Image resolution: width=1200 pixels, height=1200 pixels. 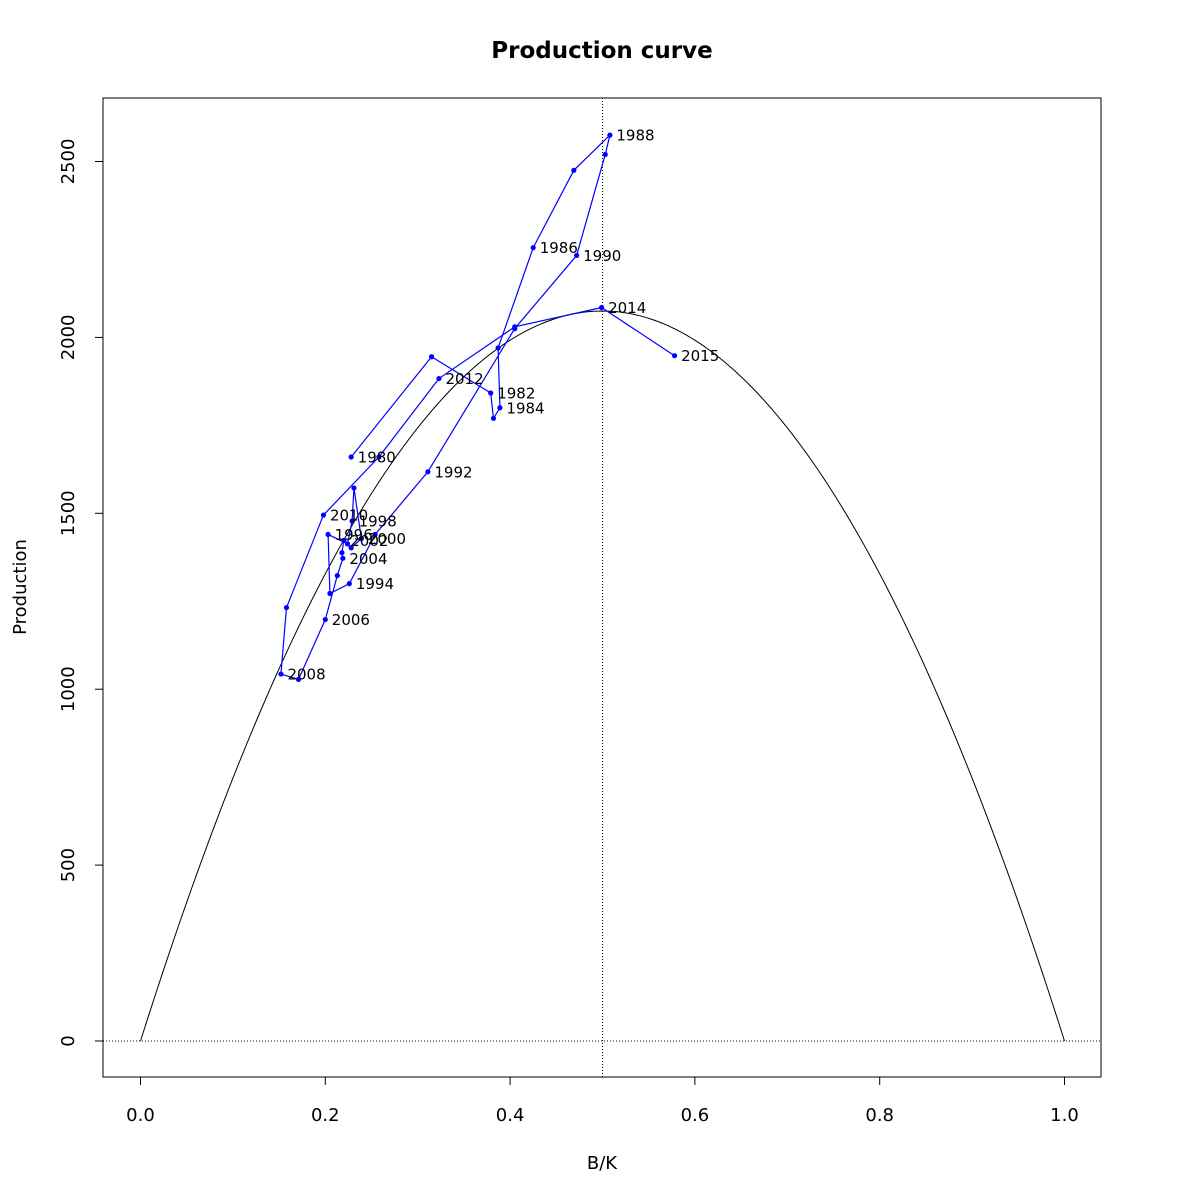 What do you see at coordinates (68, 1040) in the screenshot?
I see `y-tick-label-0: 0` at bounding box center [68, 1040].